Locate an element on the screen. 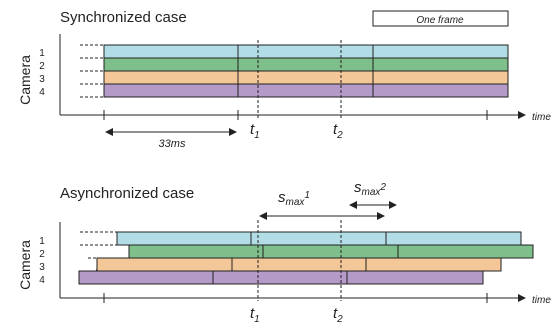 The height and width of the screenshot is (329, 557). async-camera-4-label: 4 is located at coordinates (42, 280).